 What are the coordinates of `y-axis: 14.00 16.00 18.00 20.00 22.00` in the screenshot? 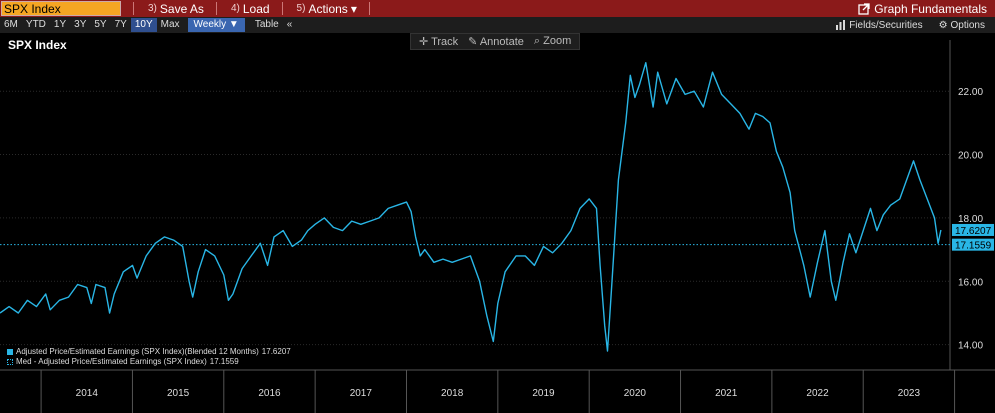 It's located at (966, 205).